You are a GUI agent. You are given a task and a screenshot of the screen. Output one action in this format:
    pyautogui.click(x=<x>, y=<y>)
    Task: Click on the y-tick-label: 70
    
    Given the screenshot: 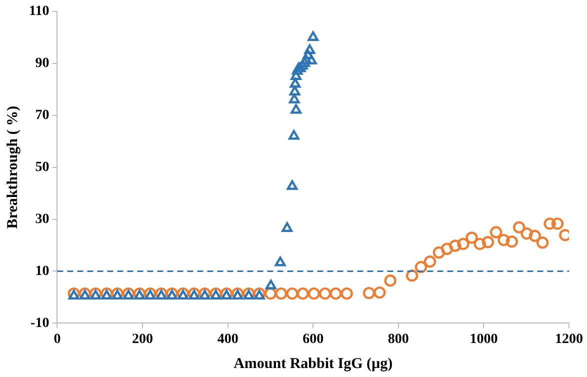 What is the action you would take?
    pyautogui.click(x=42, y=115)
    